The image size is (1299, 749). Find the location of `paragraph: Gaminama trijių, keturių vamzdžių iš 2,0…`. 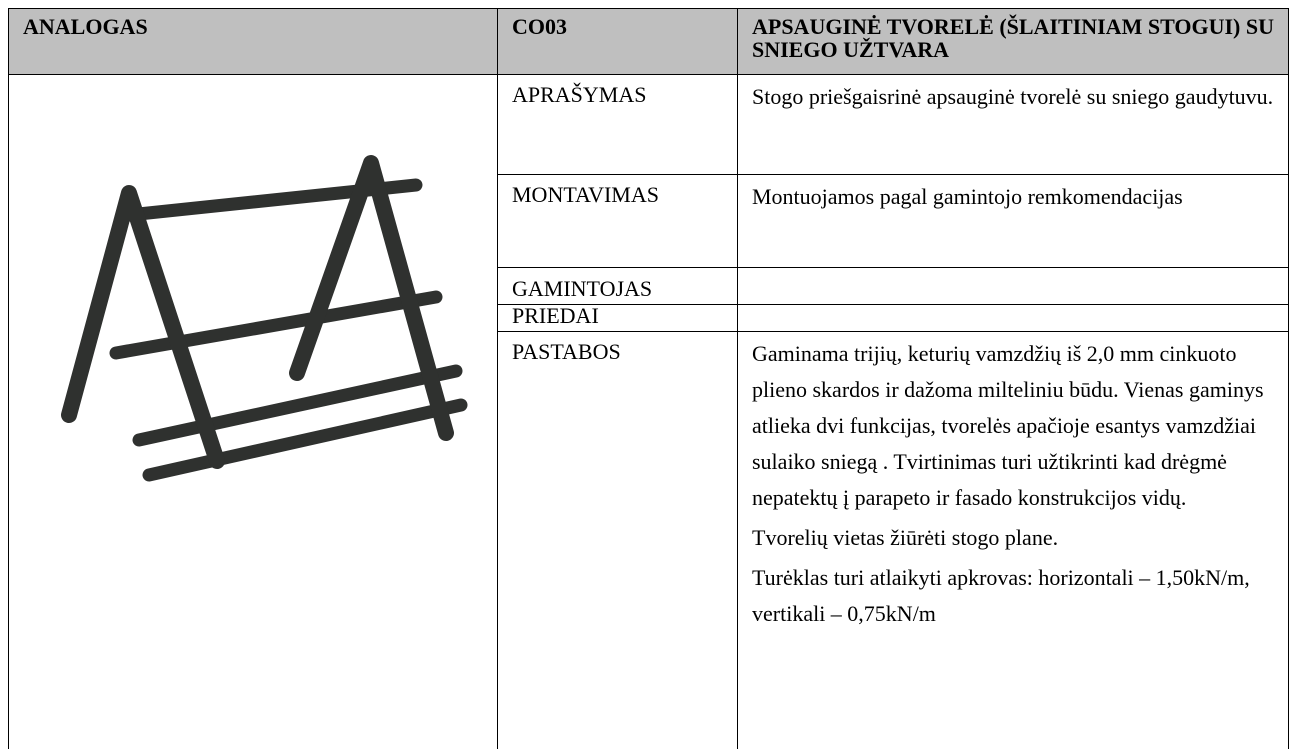

paragraph: Gaminama trijių, keturių vamzdžių iš 2,0… is located at coordinates (1008, 425).